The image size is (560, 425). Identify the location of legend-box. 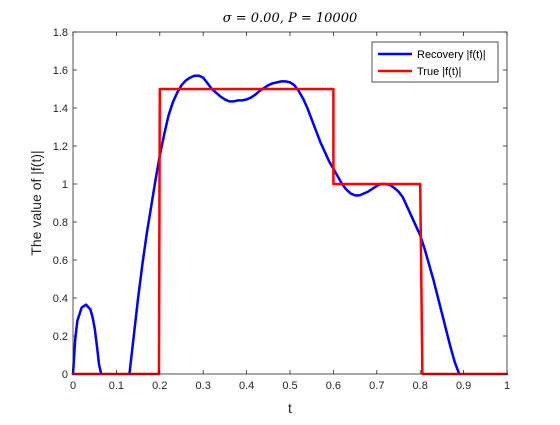
(435, 62).